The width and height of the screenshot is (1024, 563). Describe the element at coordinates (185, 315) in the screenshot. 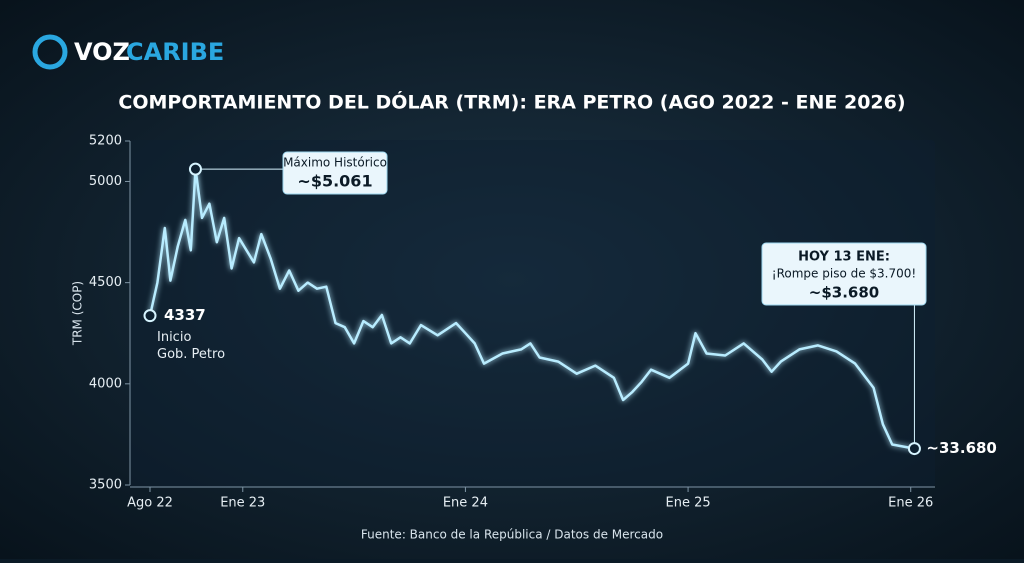

I see `start-value: 4337` at that location.